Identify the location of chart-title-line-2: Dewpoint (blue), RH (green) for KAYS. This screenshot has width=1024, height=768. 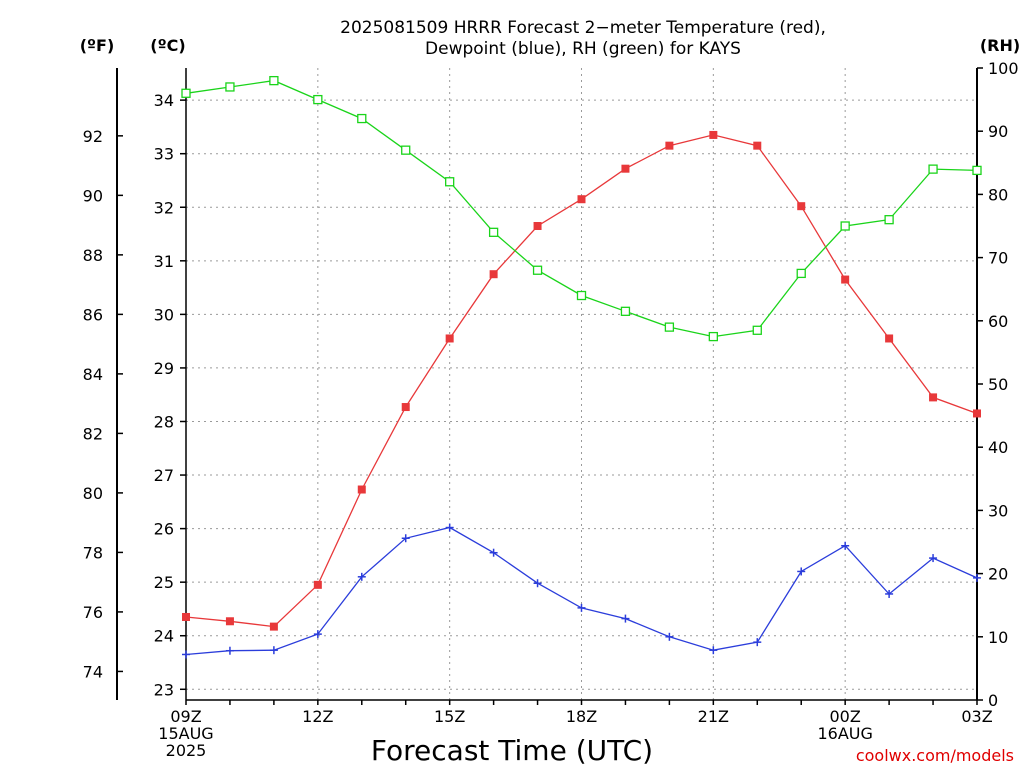
(583, 49).